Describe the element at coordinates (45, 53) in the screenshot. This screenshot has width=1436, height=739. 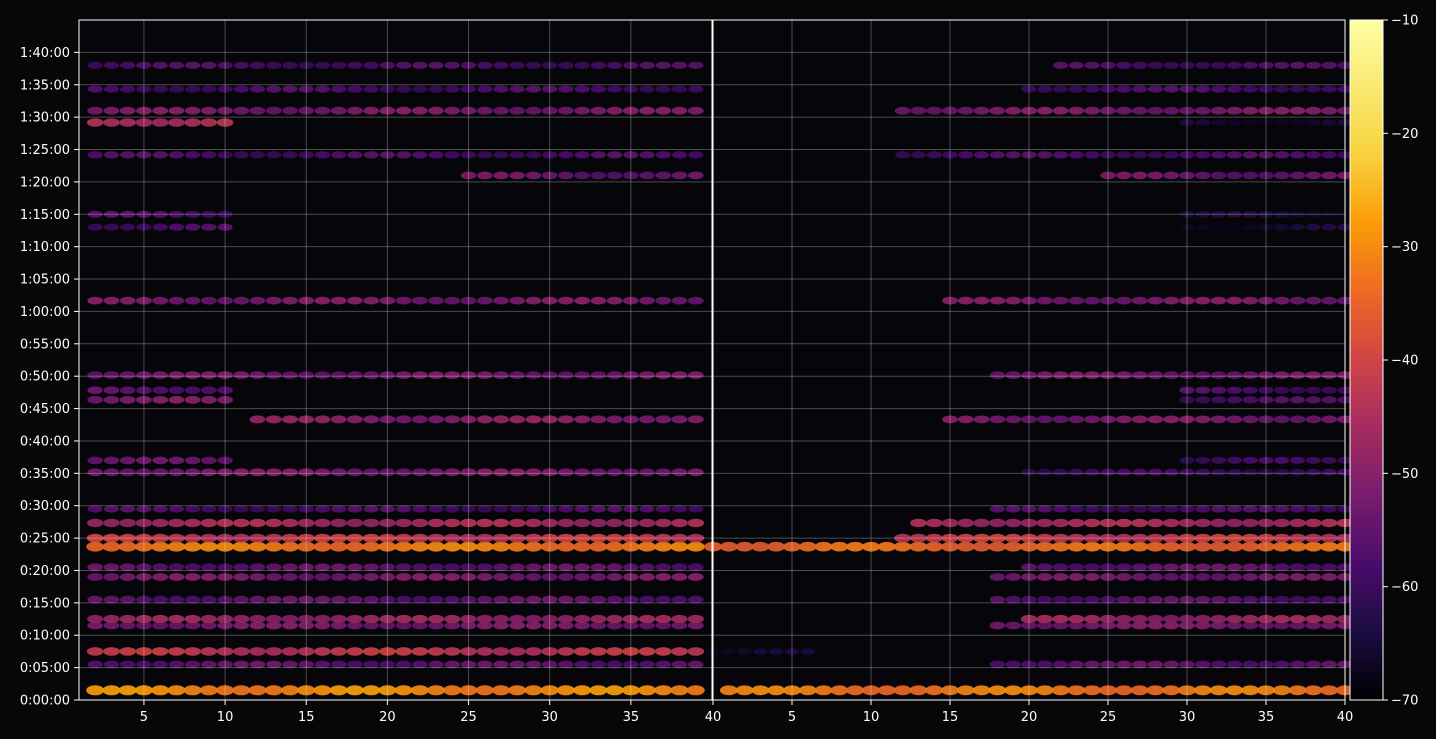
I see `y-tick-label: 1:40:00` at that location.